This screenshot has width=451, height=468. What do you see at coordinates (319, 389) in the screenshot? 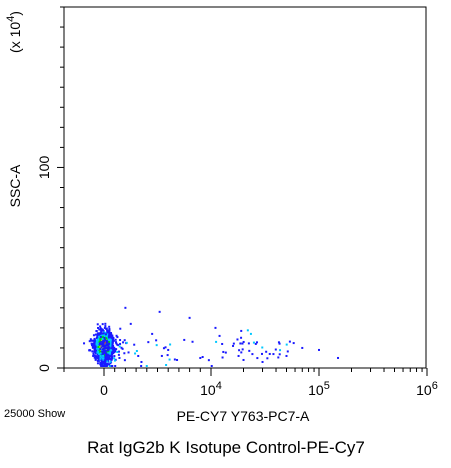
I see `x-tick-label: 10⁵` at bounding box center [319, 389].